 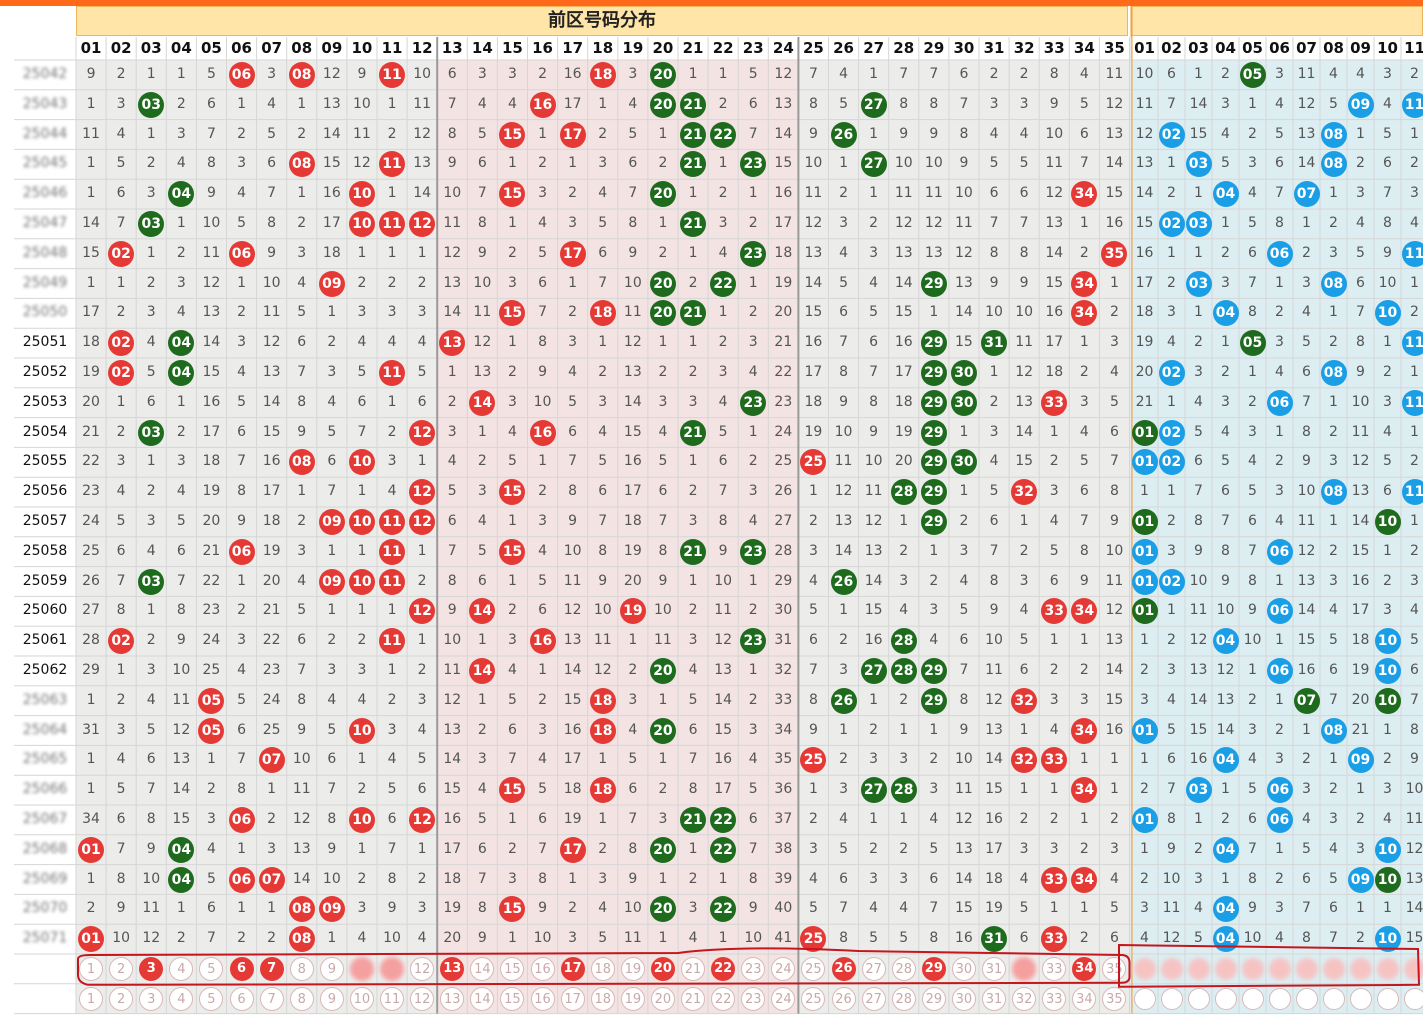 What do you see at coordinates (331, 252) in the screenshot?
I see `front-omission-value: 18` at bounding box center [331, 252].